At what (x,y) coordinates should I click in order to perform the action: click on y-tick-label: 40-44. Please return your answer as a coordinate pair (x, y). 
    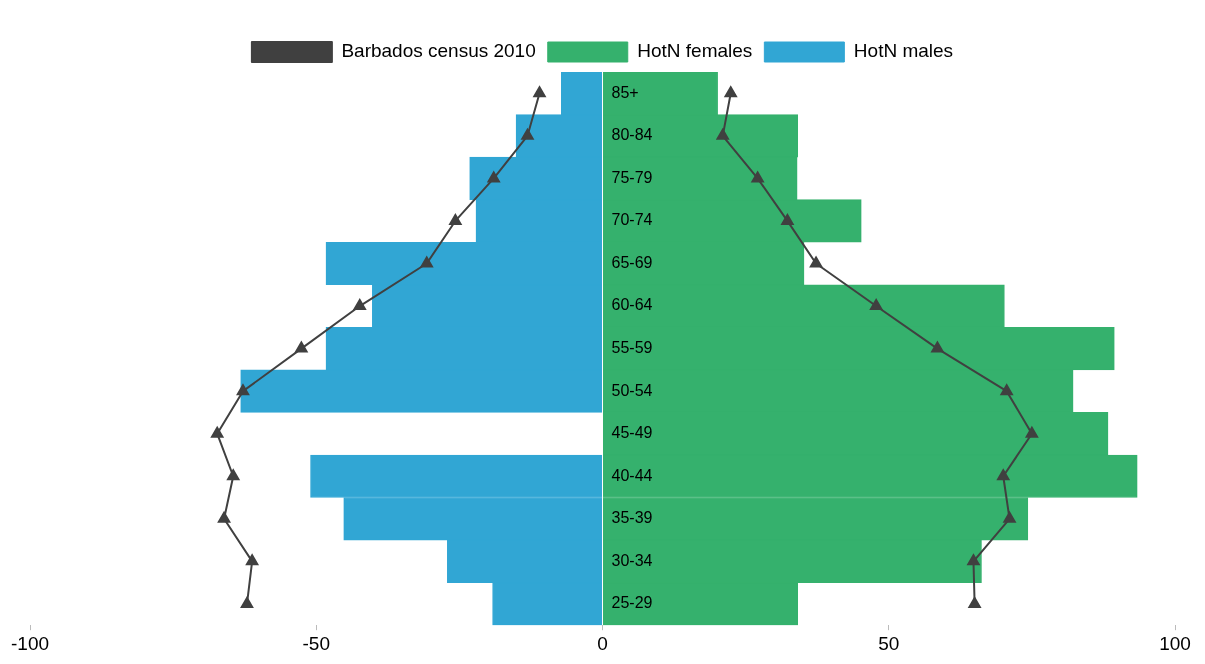
    Looking at the image, I should click on (632, 475).